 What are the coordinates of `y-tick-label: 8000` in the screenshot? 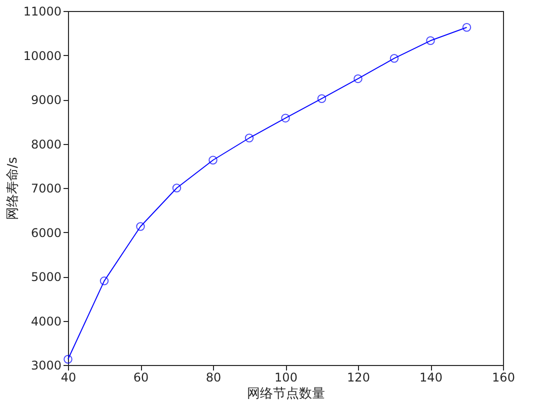 It's located at (46, 144).